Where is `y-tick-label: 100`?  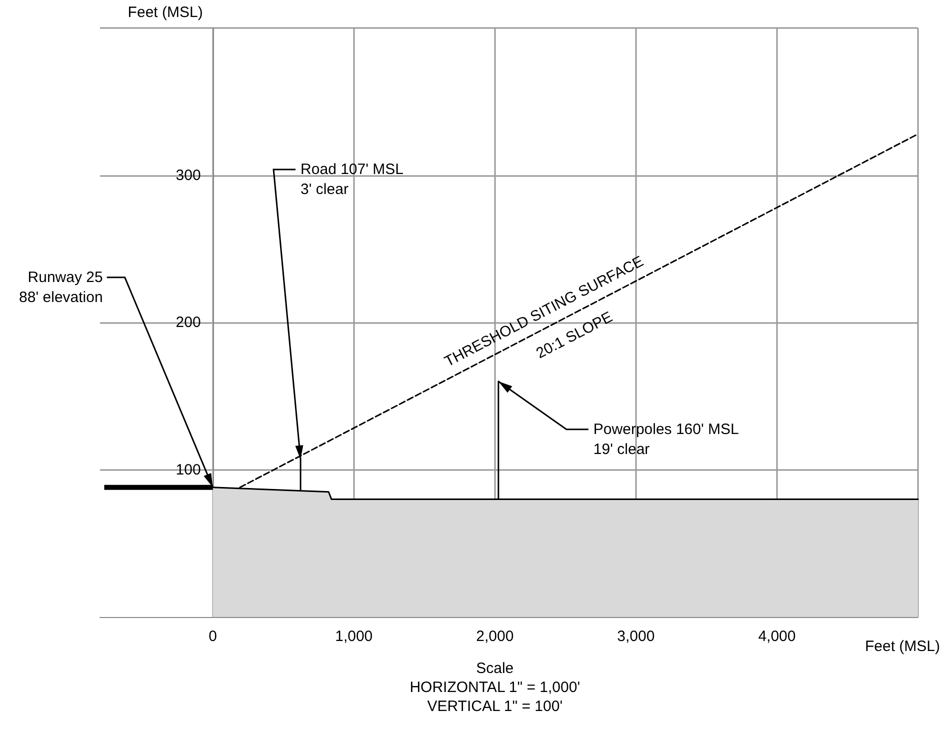
y-tick-label: 100 is located at coordinates (188, 469).